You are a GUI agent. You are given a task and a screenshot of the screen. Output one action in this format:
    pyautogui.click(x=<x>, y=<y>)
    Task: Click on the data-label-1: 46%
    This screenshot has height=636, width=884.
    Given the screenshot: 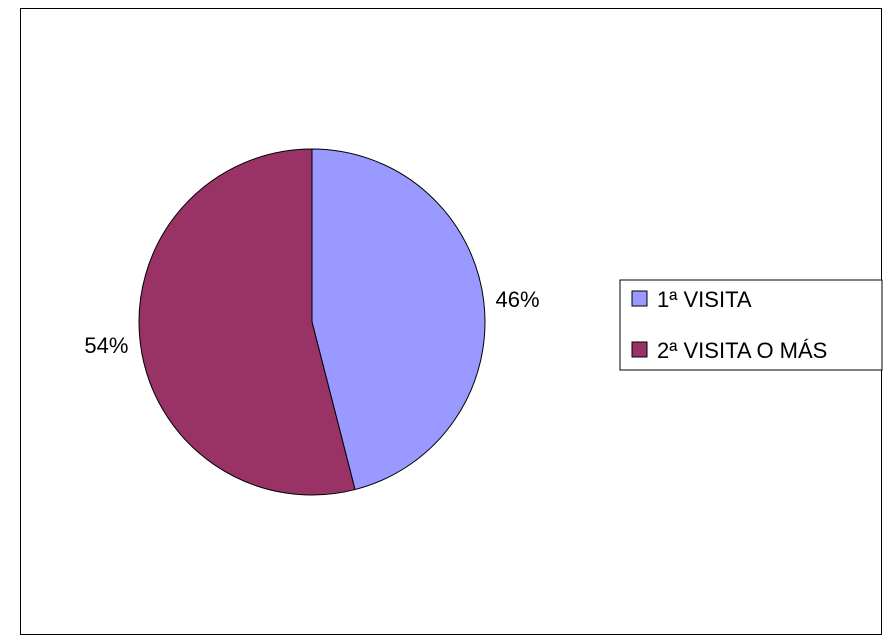 What is the action you would take?
    pyautogui.click(x=518, y=299)
    